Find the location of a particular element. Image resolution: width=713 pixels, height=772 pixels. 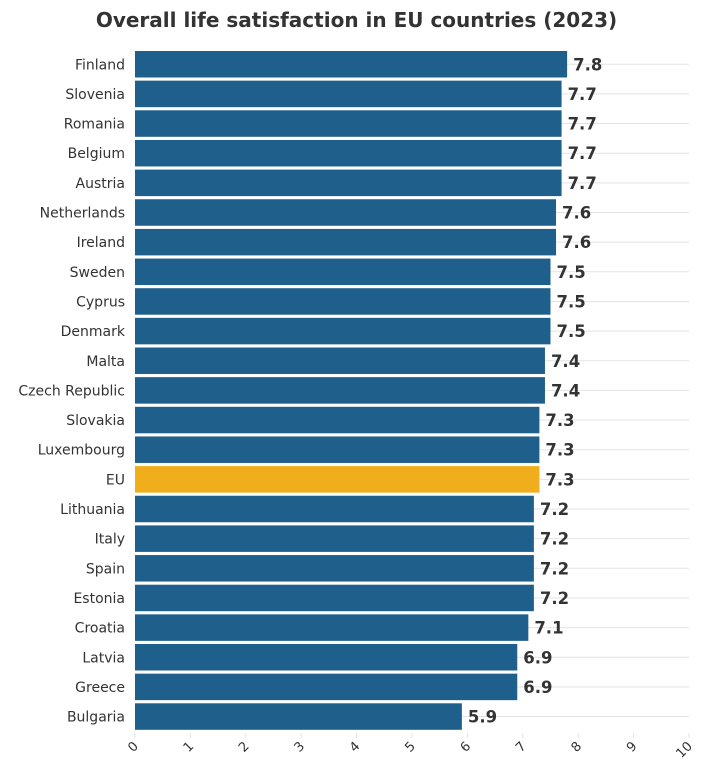

category-label: Luxembourg is located at coordinates (81, 451).